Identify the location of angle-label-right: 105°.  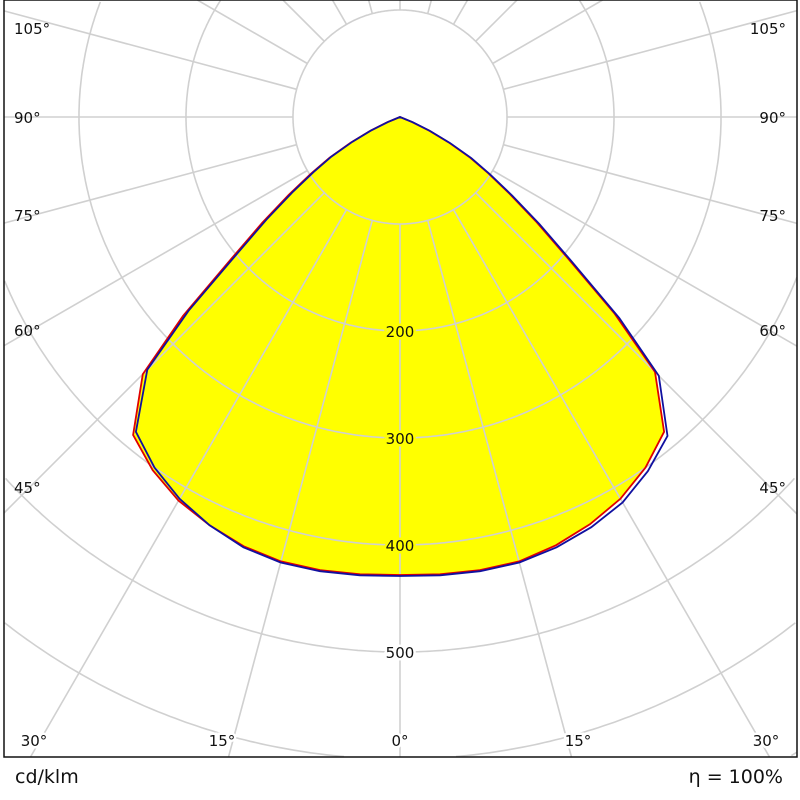
(768, 29).